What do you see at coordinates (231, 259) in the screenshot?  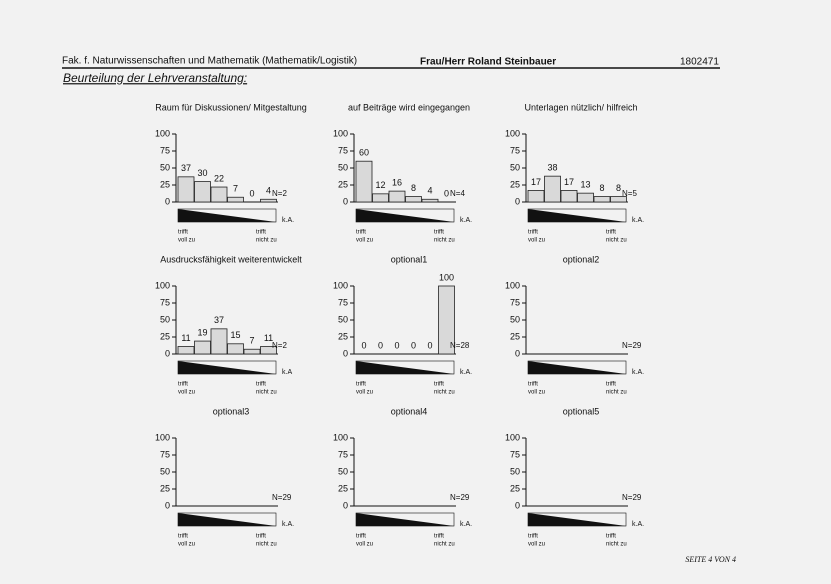 I see `chart-title: Ausdrucksfähigkeit weiterentwickelt` at bounding box center [231, 259].